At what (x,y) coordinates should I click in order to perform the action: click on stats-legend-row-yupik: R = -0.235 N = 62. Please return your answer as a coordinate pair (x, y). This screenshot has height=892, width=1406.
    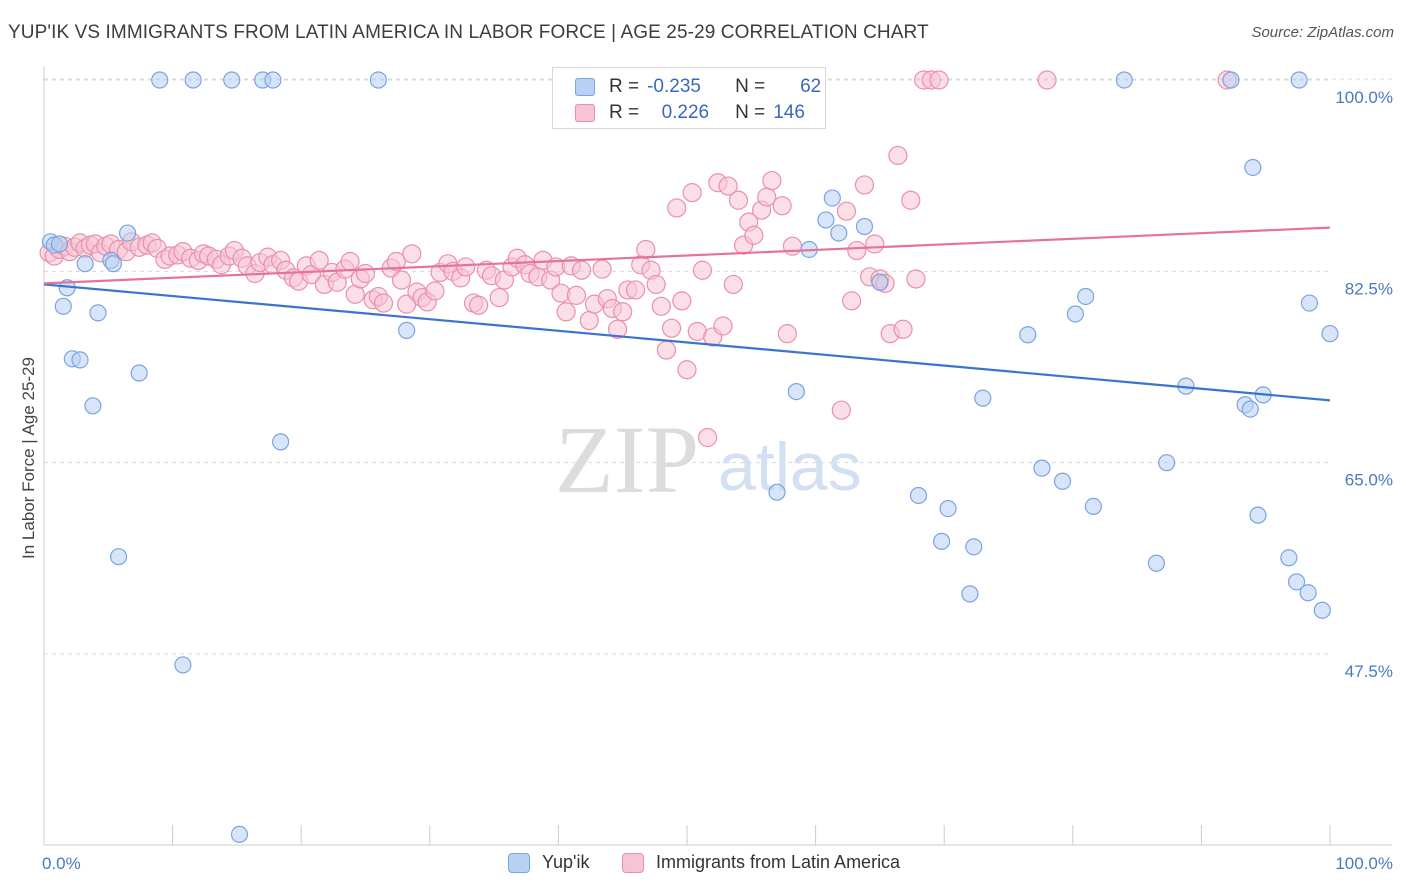
    Looking at the image, I should click on (698, 87).